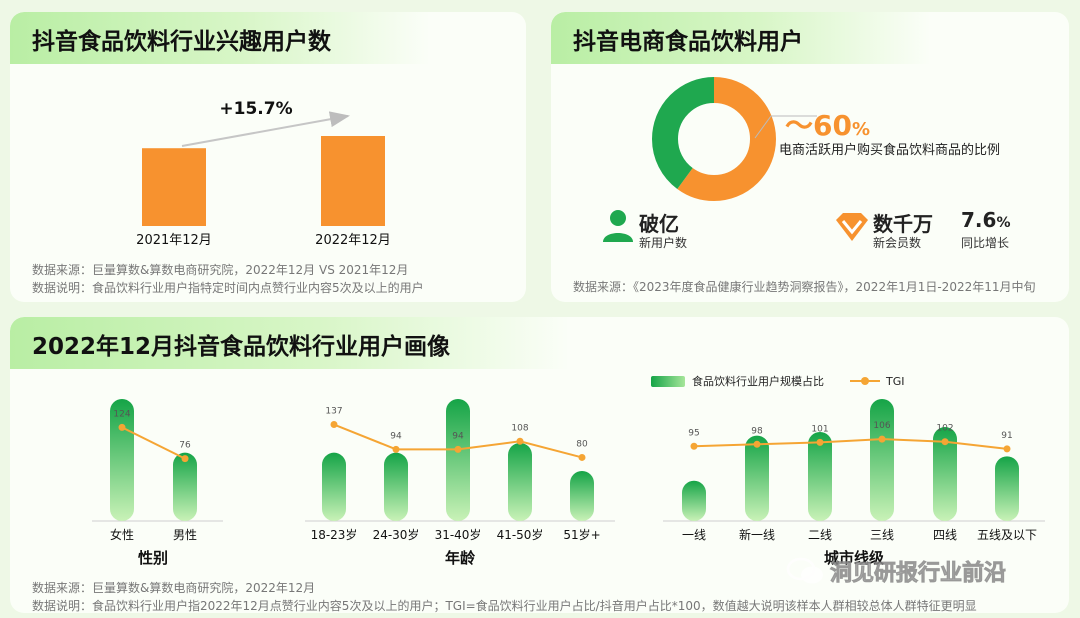  What do you see at coordinates (890, 150) in the screenshot?
I see `share-description: 电商活跃用户购买食品饮料商品的比例` at bounding box center [890, 150].